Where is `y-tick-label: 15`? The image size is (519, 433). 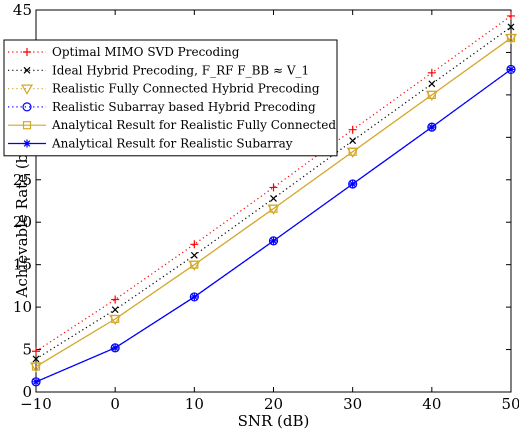
y-tick-label: 15 is located at coordinates (22, 265).